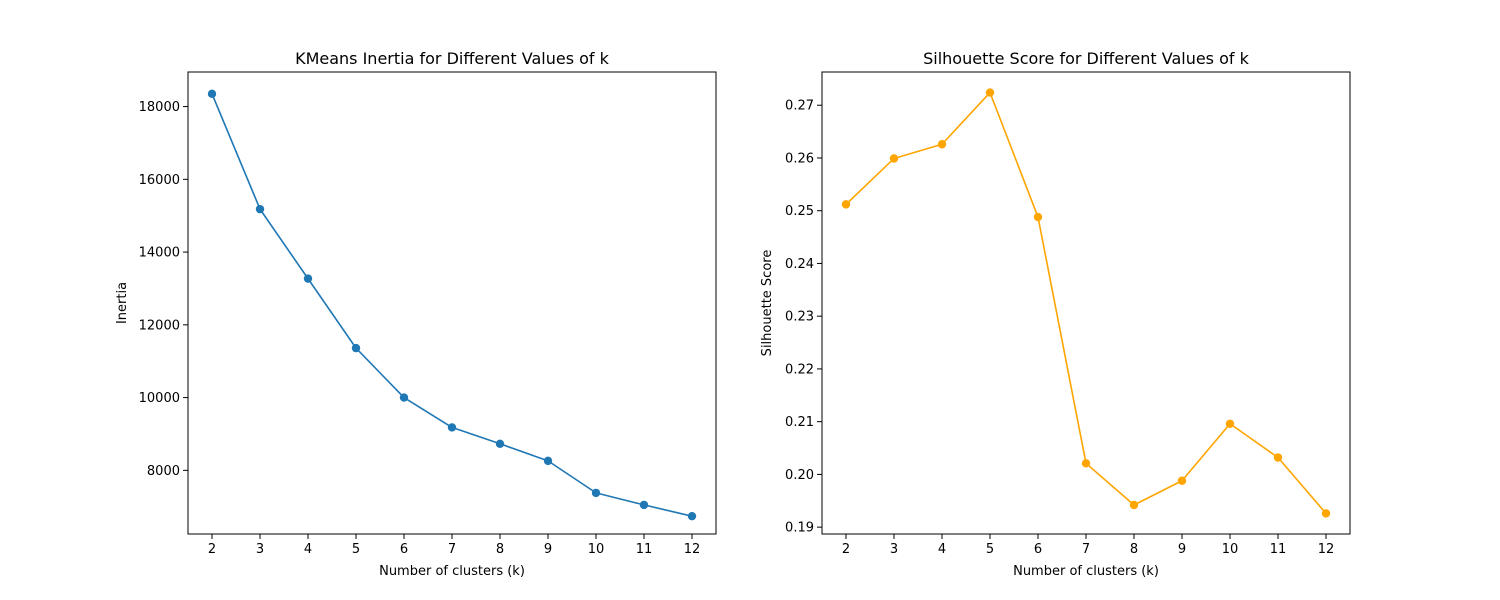  Describe the element at coordinates (159, 180) in the screenshot. I see `inertia-y-tick-label: 16000` at that location.